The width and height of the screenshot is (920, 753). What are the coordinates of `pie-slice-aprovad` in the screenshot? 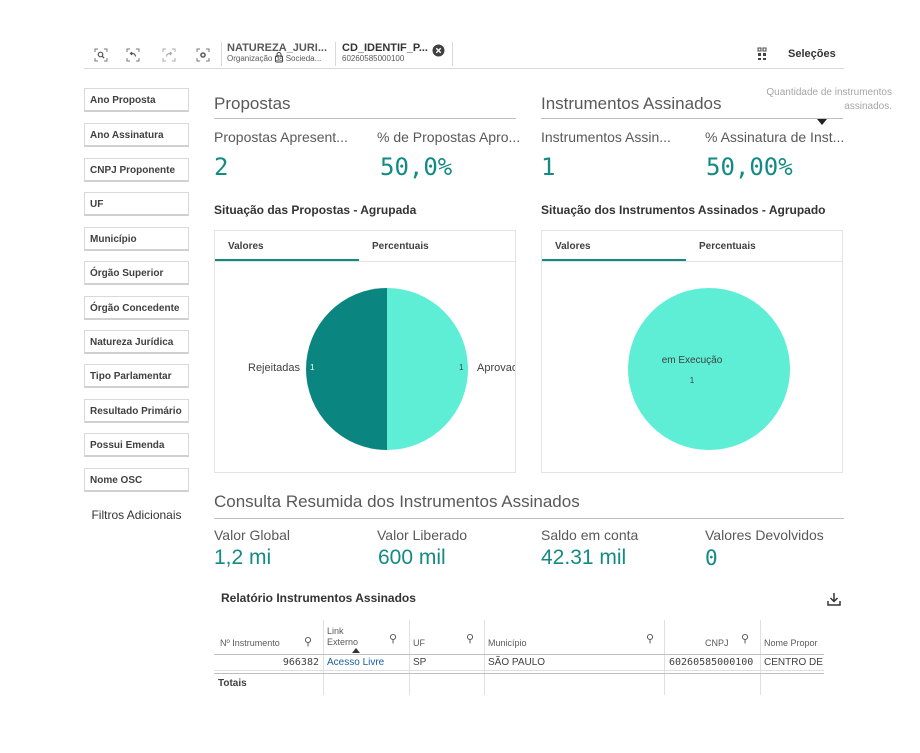 It's located at (427, 369).